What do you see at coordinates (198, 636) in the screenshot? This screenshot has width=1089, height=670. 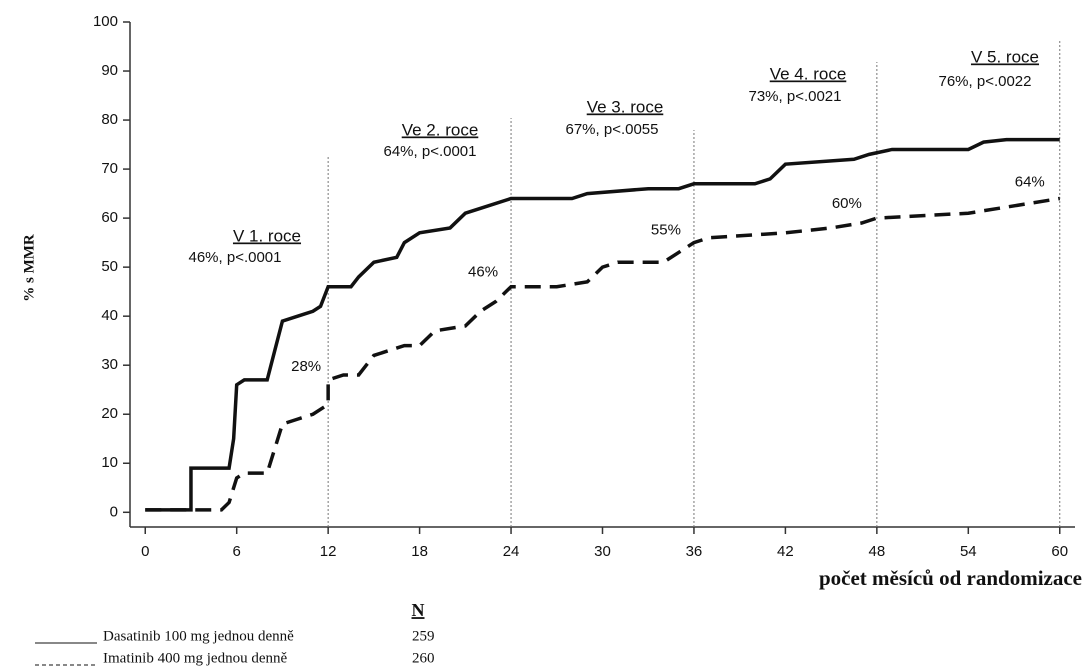 I see `legend-label: Dasatinib 100 mg jednou denně` at bounding box center [198, 636].